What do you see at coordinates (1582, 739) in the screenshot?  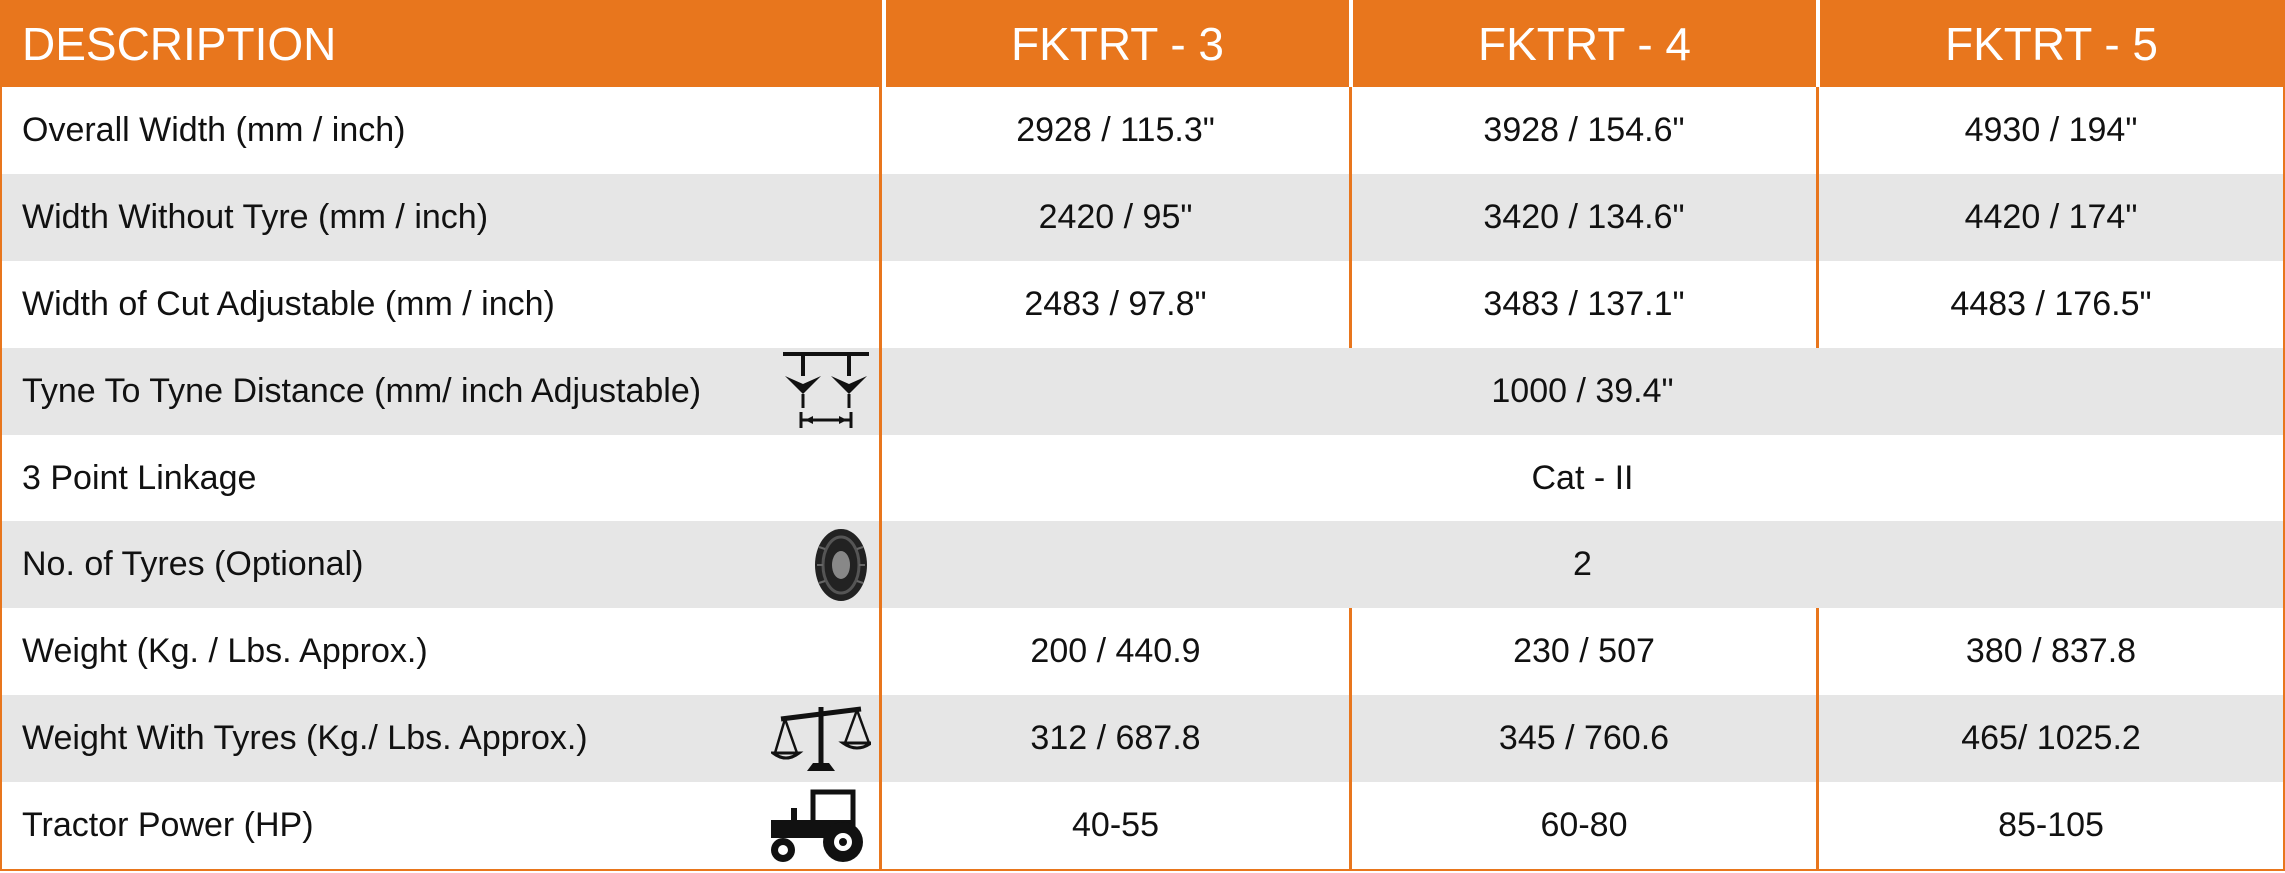 I see `table-cell: 345 / 760.6` at bounding box center [1582, 739].